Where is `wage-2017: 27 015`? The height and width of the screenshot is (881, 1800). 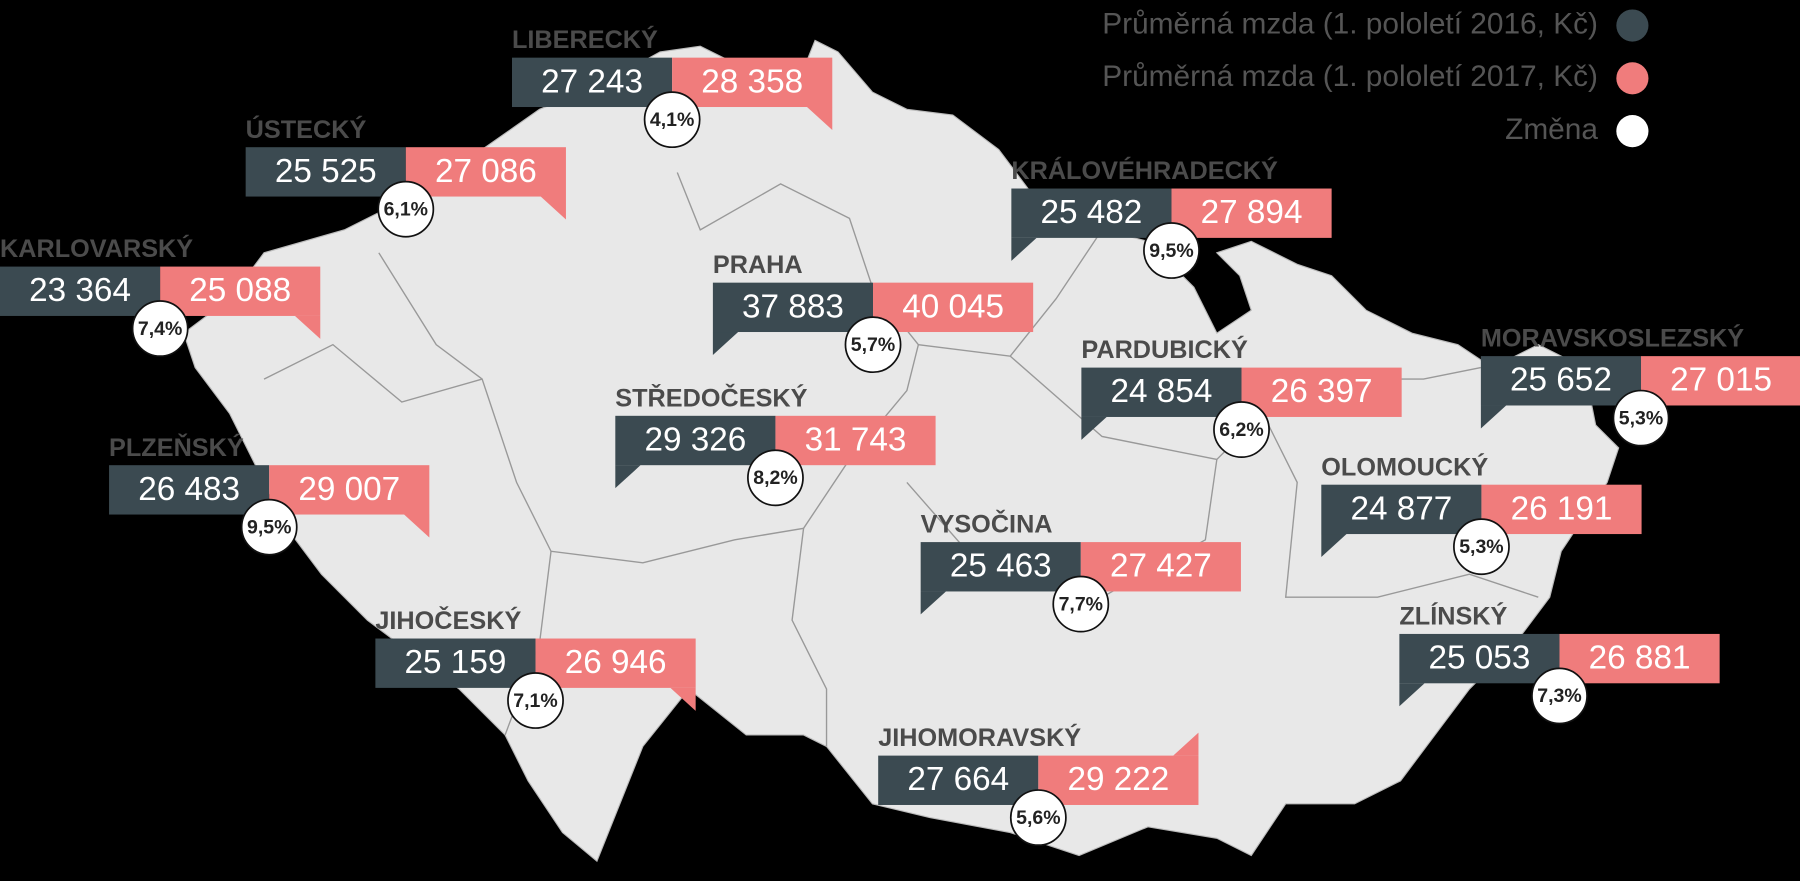
wage-2017: 27 015 is located at coordinates (1721, 380).